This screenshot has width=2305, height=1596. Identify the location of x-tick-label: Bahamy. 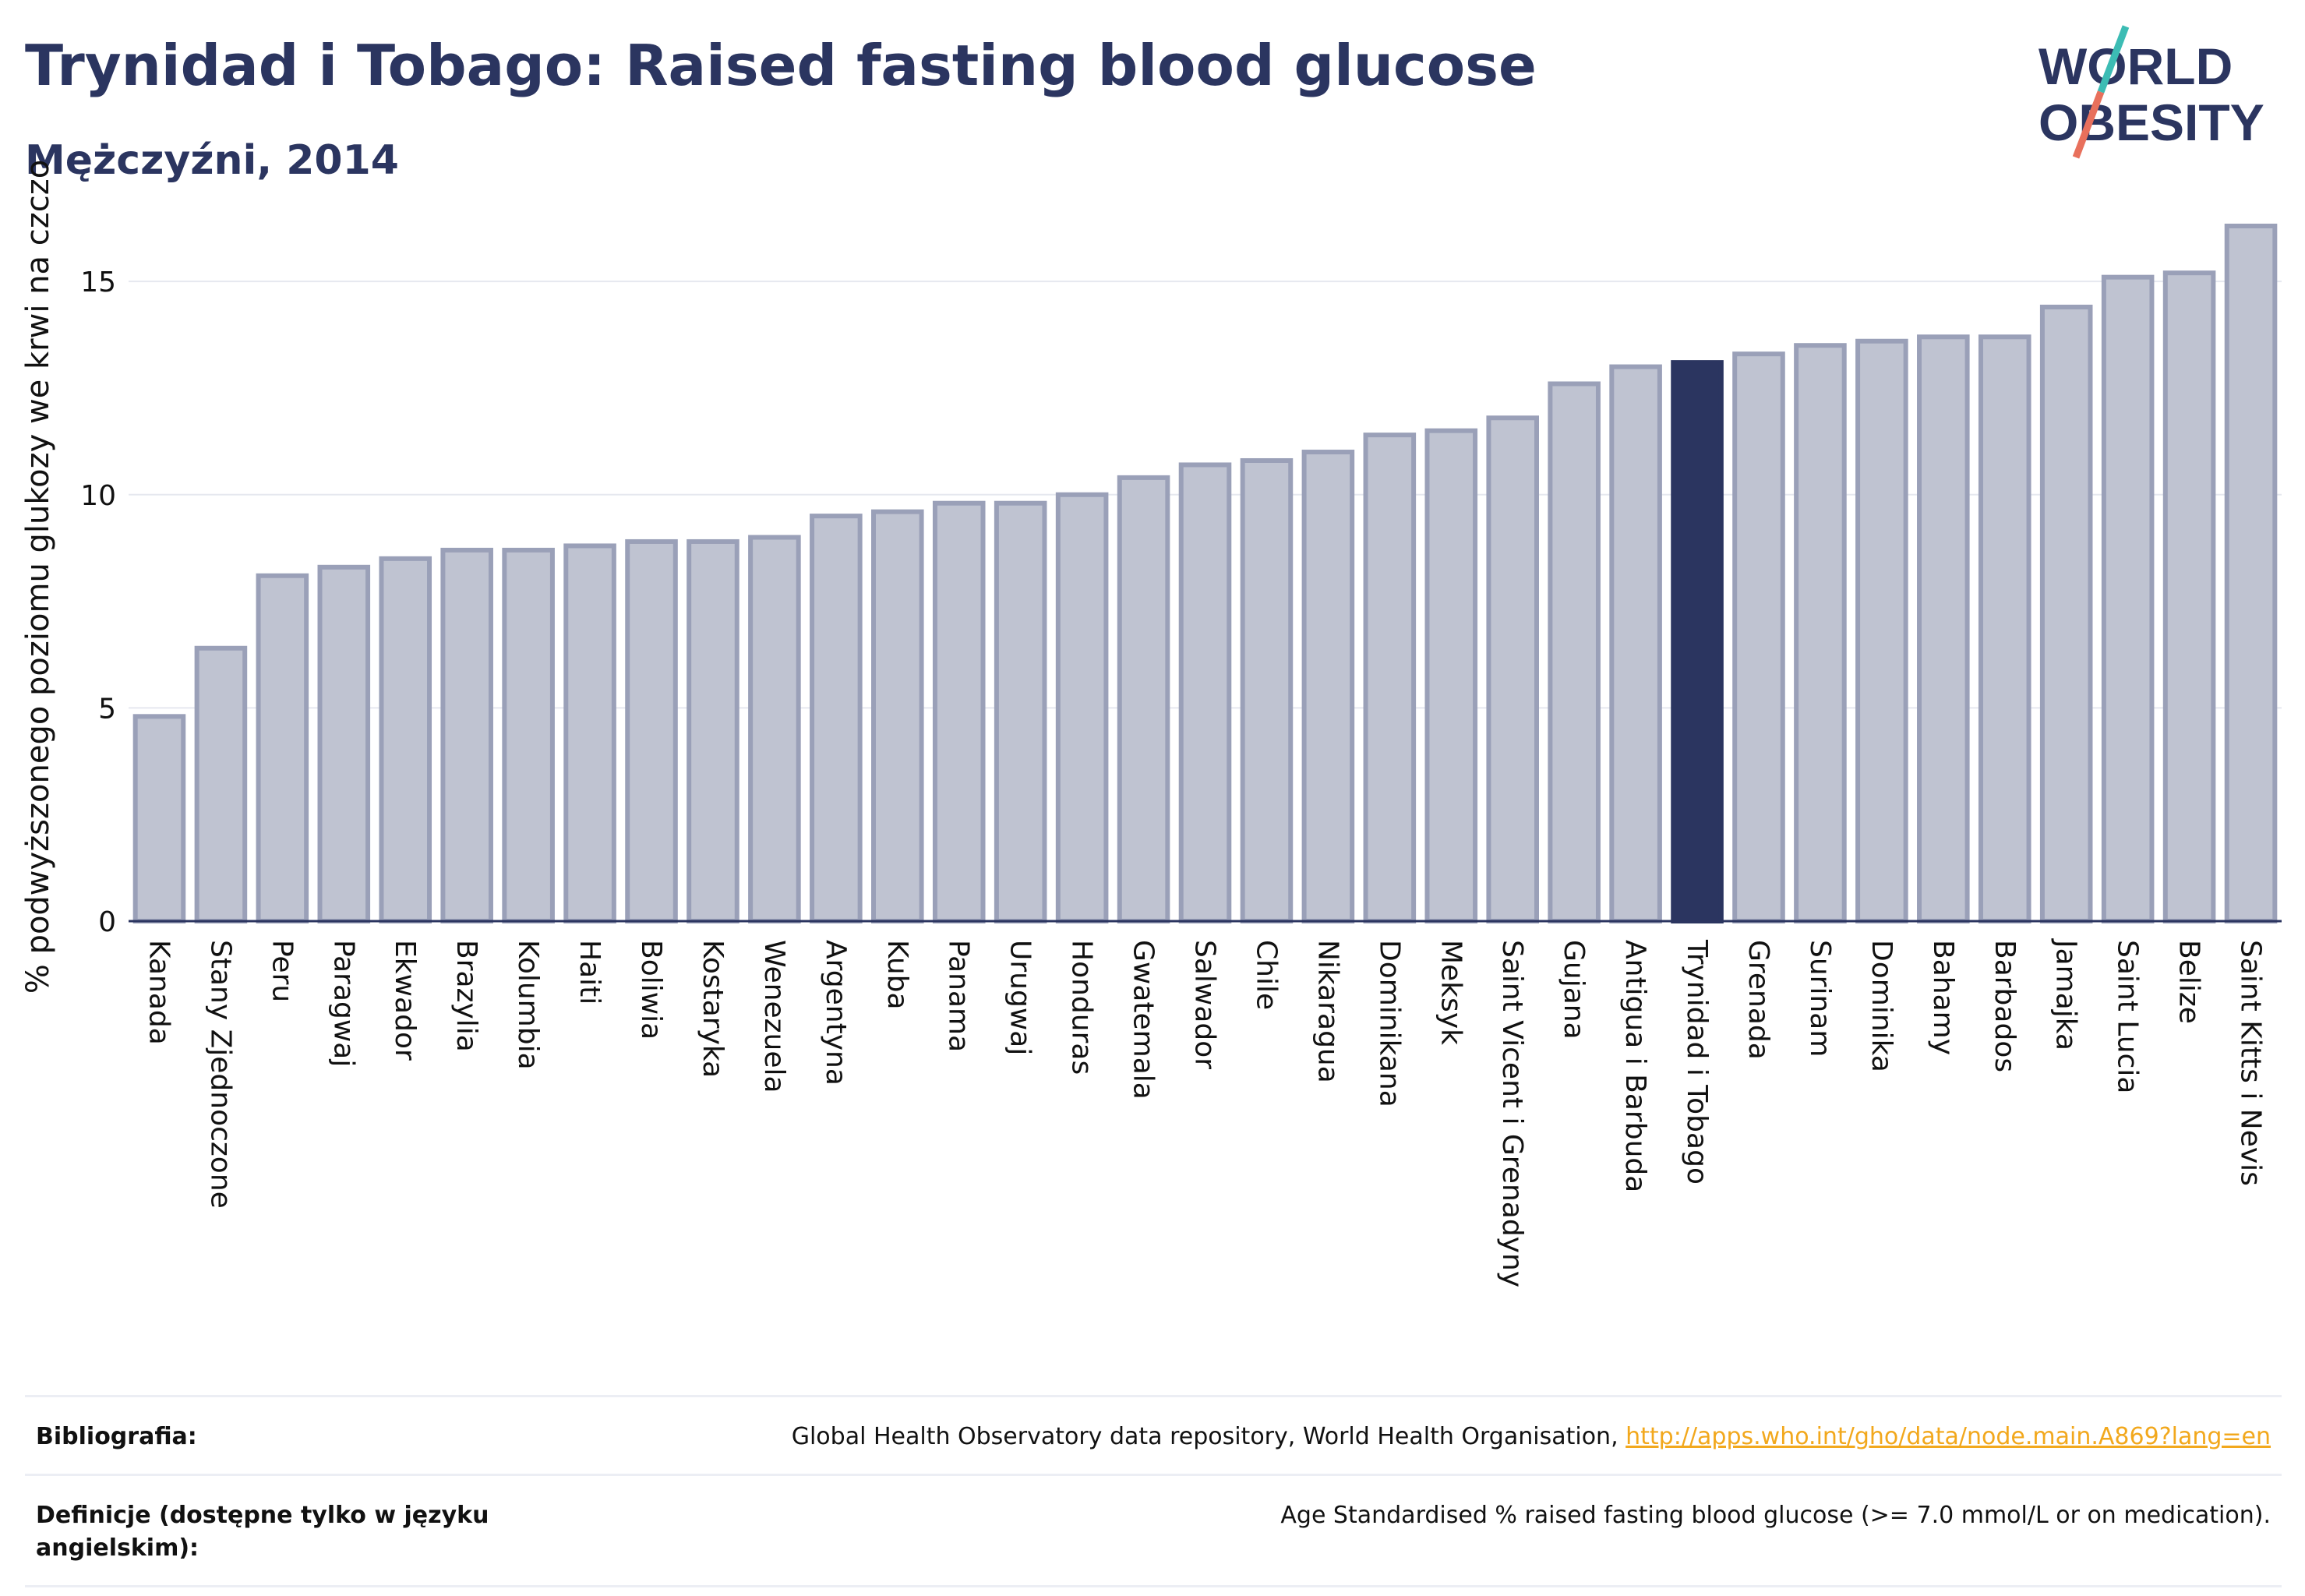
(1943, 997).